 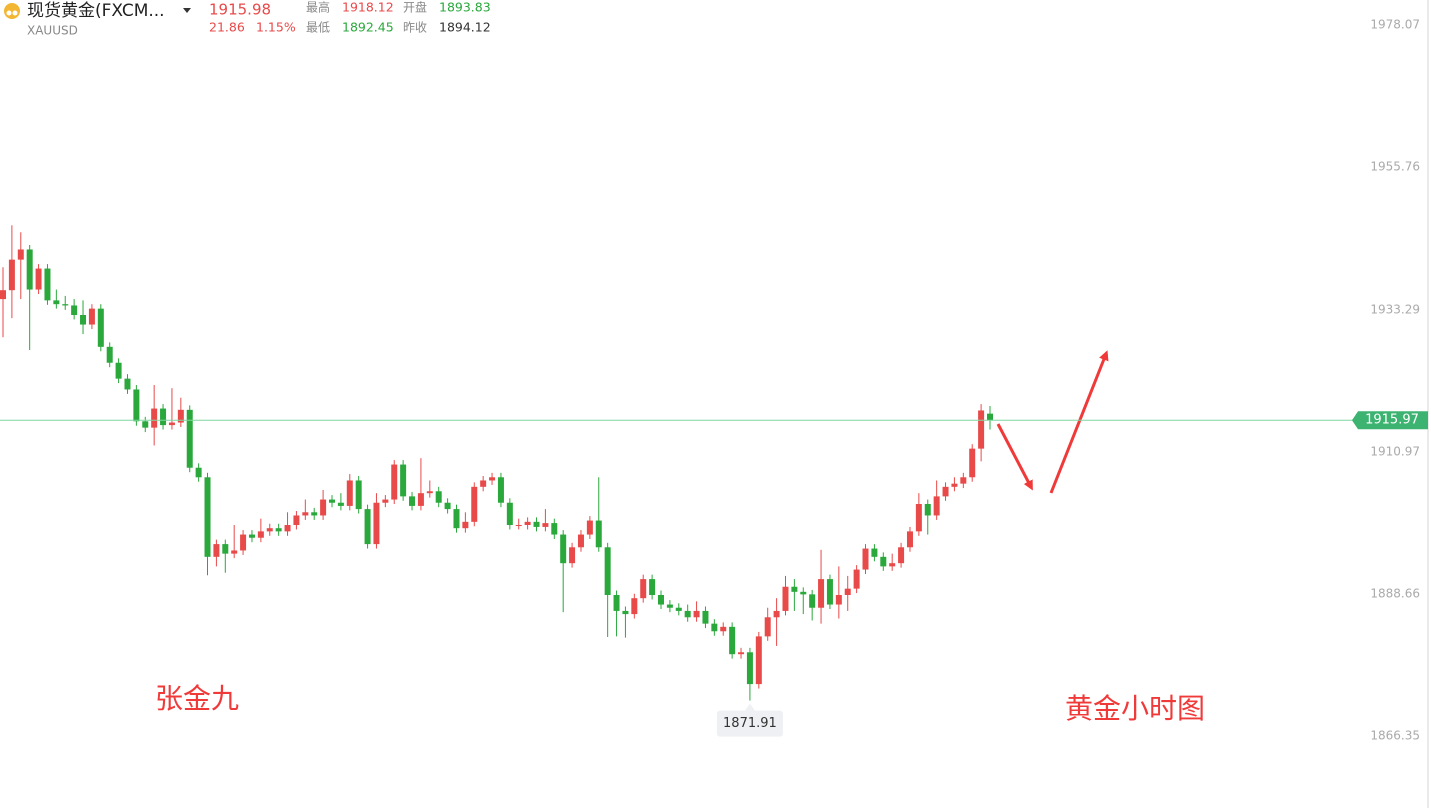 I want to click on low-tag-label: 1871.91, so click(x=750, y=723).